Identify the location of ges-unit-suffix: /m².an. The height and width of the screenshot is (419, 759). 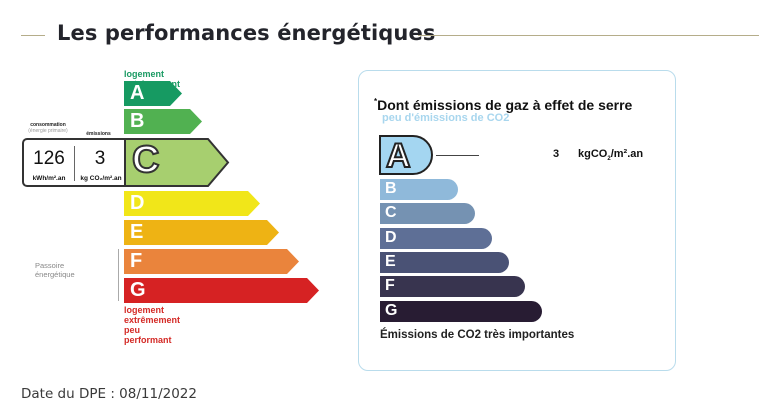
(627, 154).